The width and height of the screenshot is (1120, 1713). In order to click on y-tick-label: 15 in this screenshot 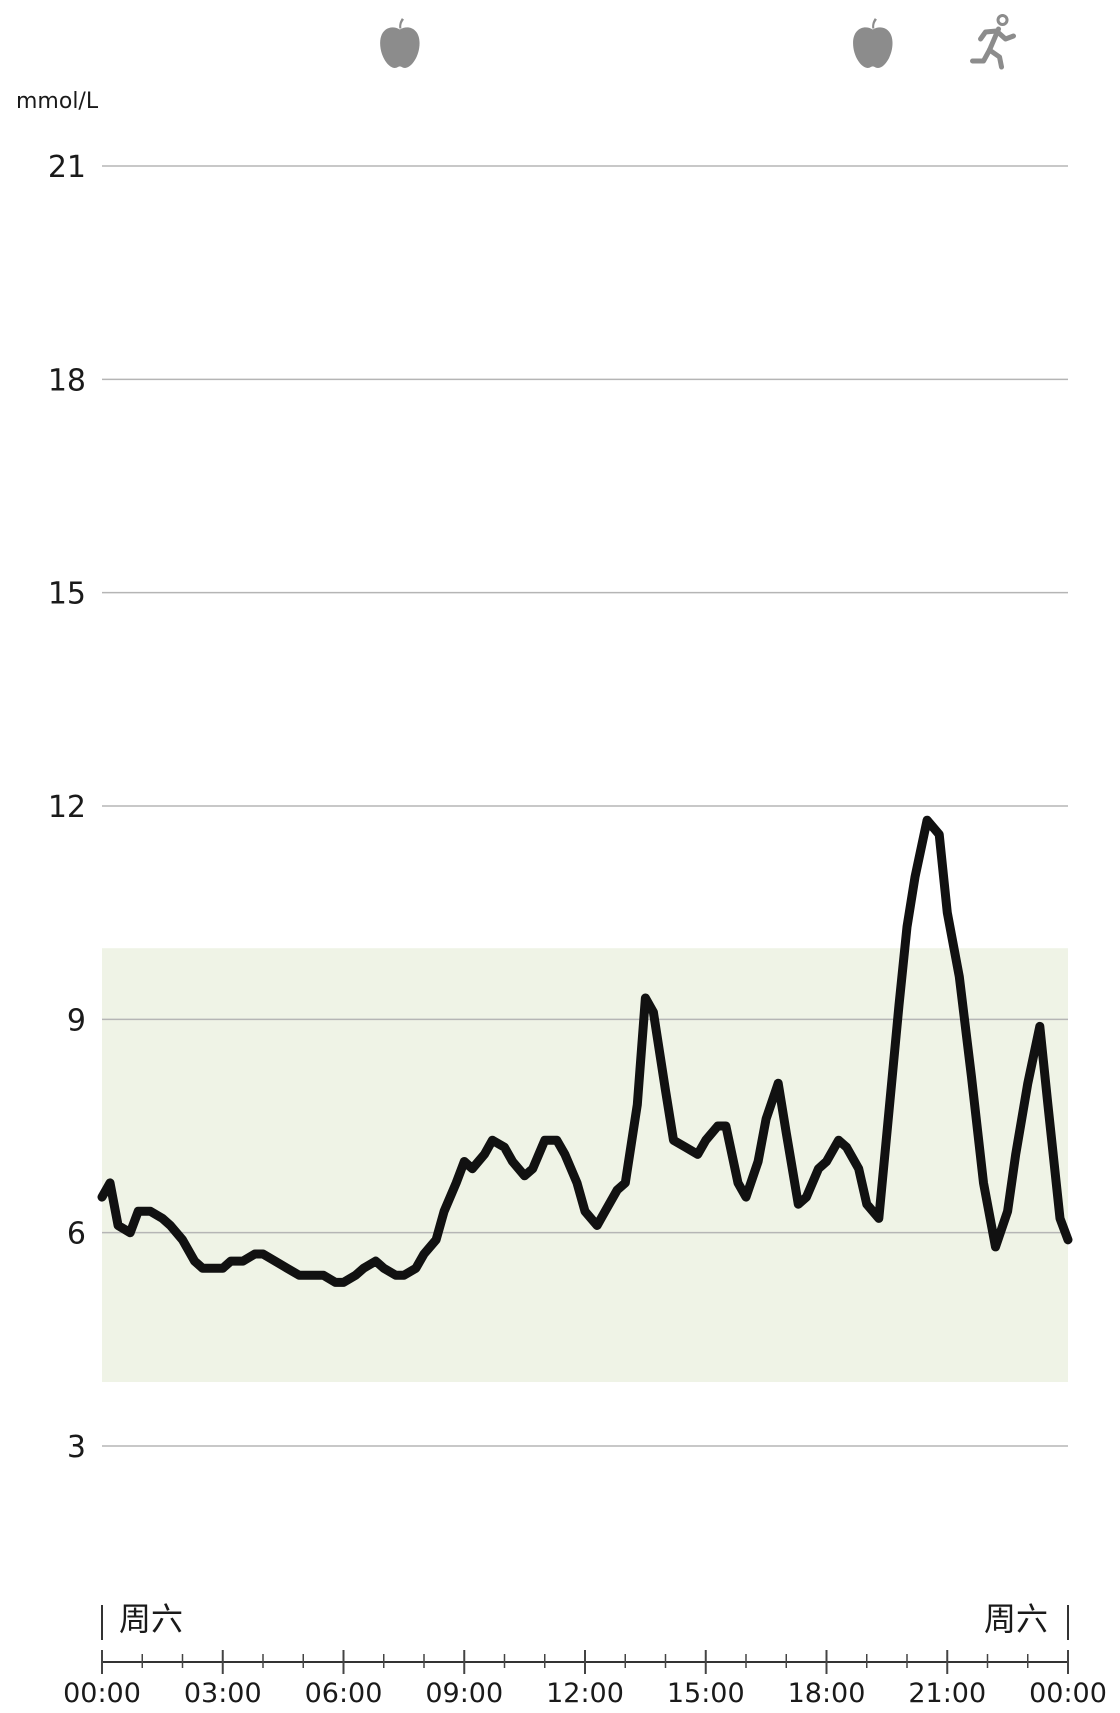, I will do `click(67, 594)`.